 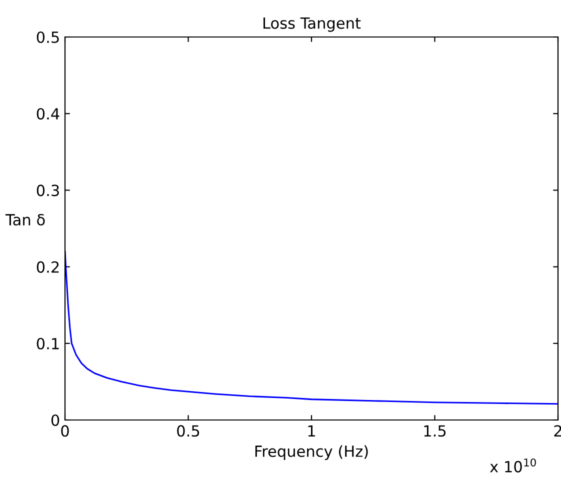 I want to click on y-tick-label: 0.5, so click(x=47, y=37).